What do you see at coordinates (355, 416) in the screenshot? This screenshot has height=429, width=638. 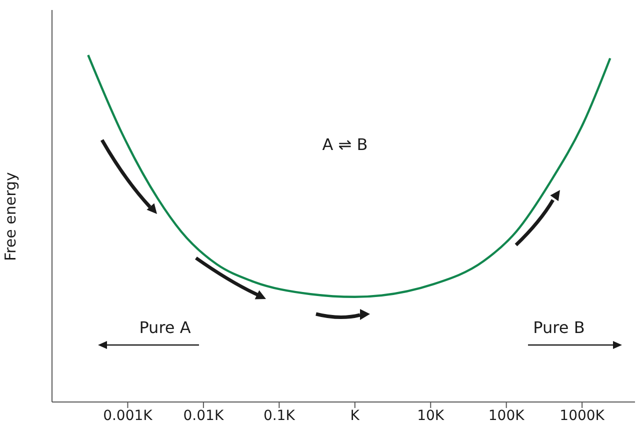 I see `x-tick-label: K` at bounding box center [355, 416].